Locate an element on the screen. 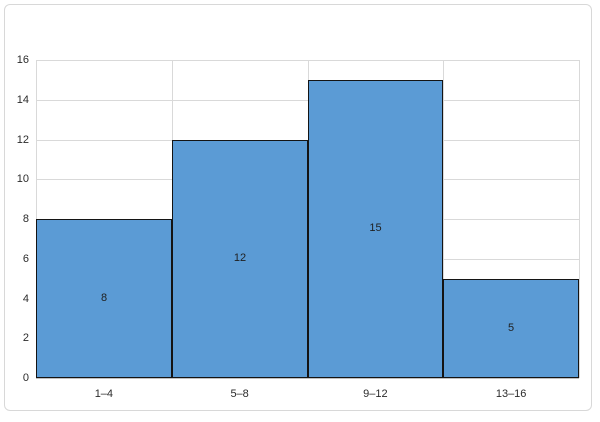 The height and width of the screenshot is (422, 600). bar-data-label: 15 is located at coordinates (375, 228).